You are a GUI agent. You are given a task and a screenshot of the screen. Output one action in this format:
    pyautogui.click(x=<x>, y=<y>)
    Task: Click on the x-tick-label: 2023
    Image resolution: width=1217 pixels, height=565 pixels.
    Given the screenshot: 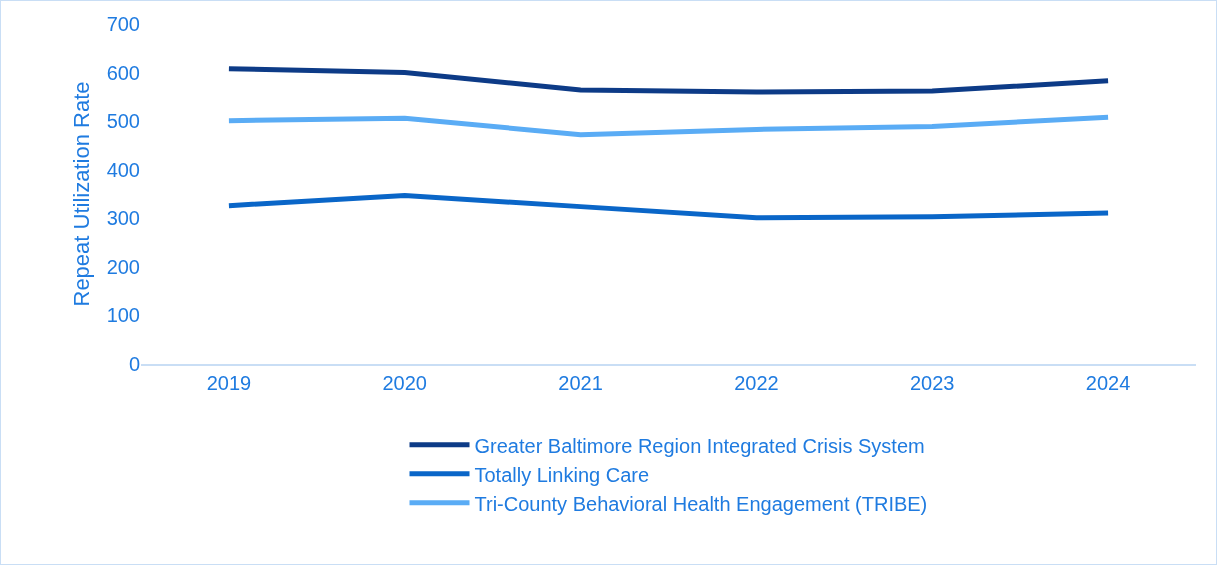 What is the action you would take?
    pyautogui.click(x=932, y=382)
    